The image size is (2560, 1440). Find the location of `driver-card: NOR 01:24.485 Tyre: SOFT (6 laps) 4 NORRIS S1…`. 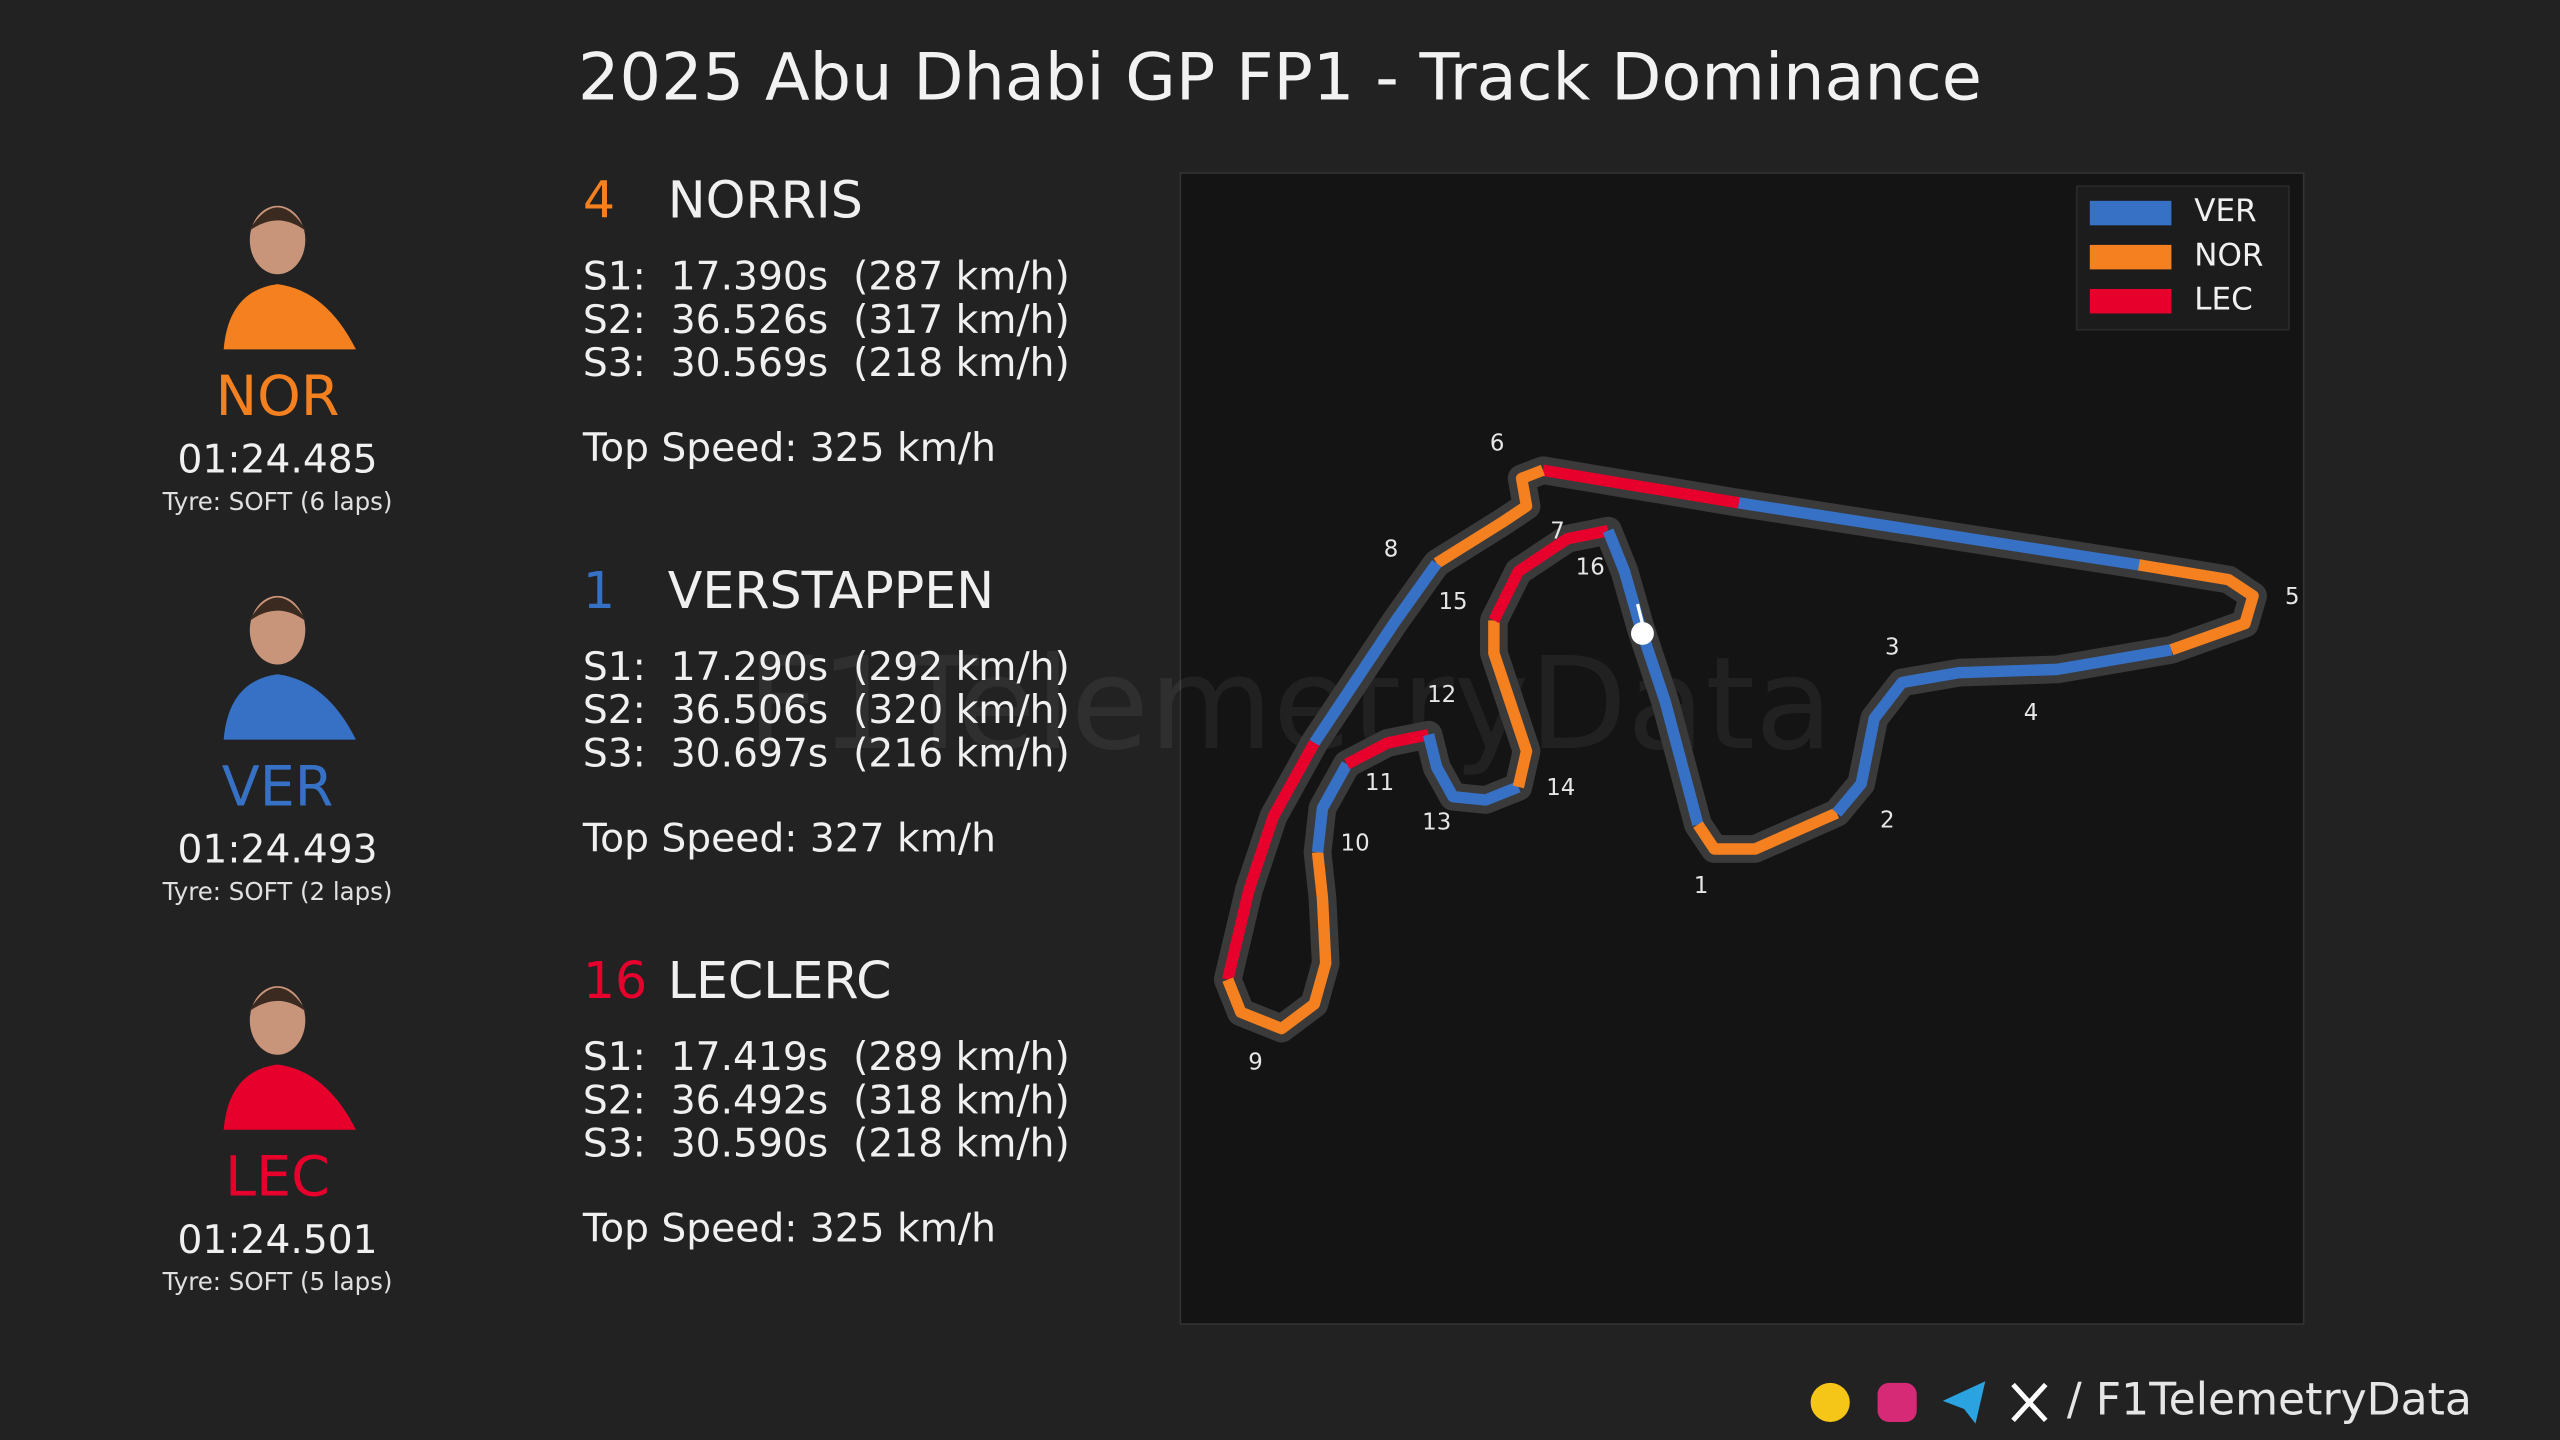

driver-card: NOR 01:24.485 Tyre: SOFT (6 laps) 4 NORRIS S1… is located at coordinates (616, 343).